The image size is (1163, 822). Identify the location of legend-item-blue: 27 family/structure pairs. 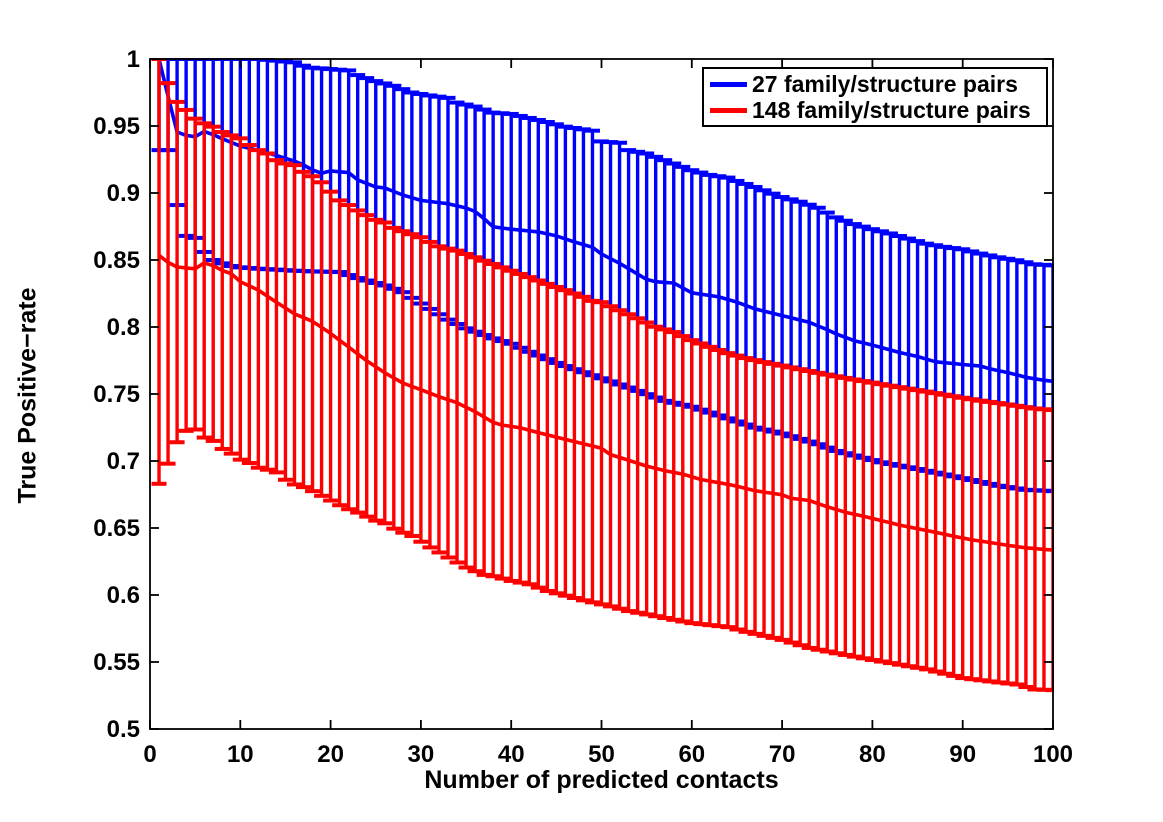
(875, 84).